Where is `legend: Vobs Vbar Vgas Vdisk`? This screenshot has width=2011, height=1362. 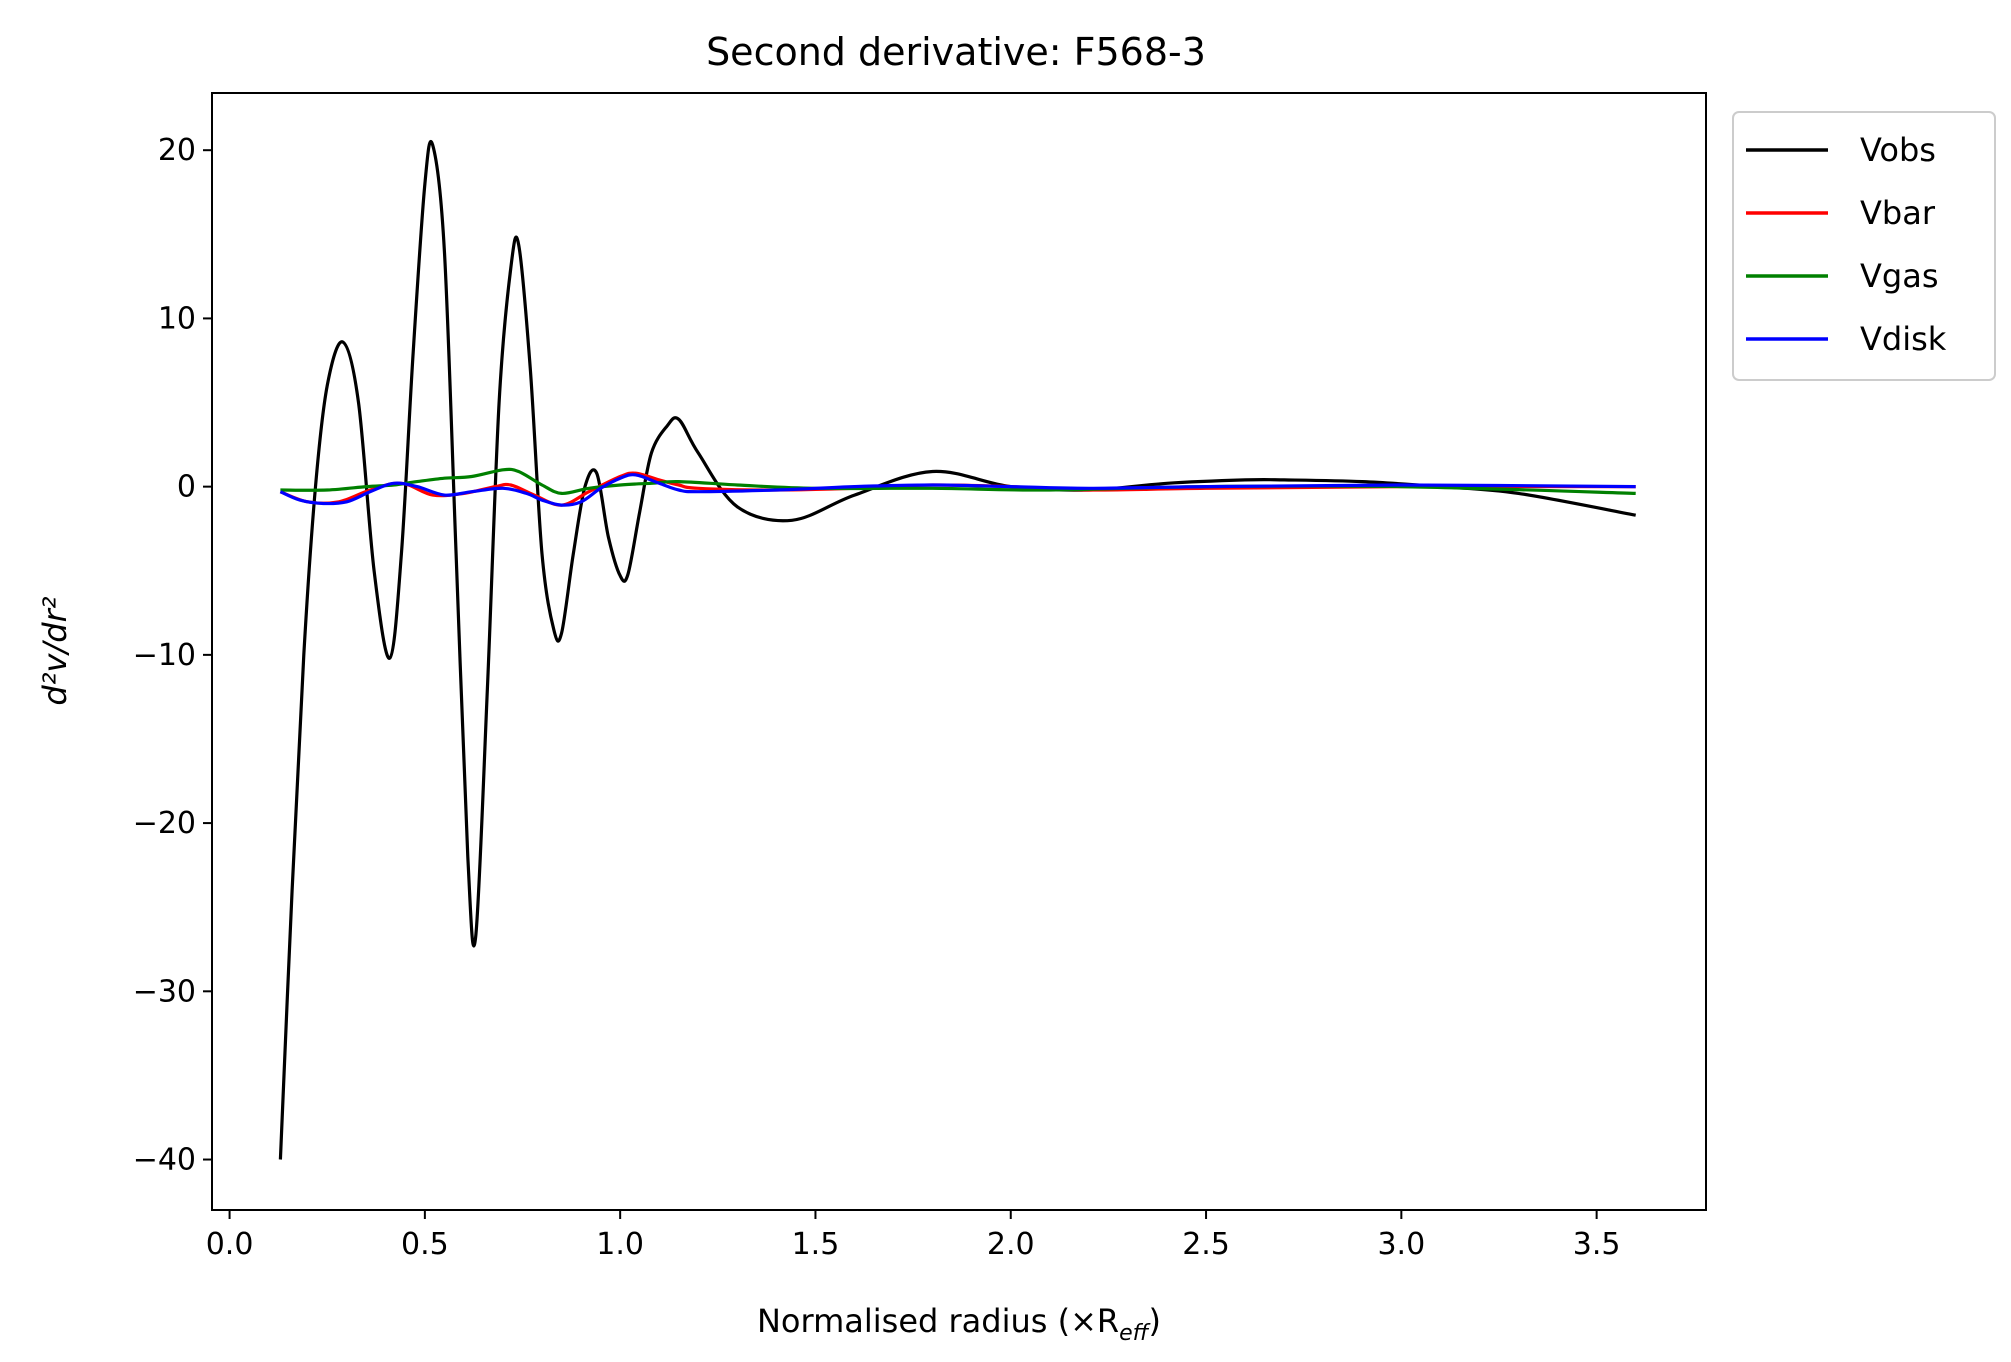
legend: Vobs Vbar Vgas Vdisk is located at coordinates (1864, 246).